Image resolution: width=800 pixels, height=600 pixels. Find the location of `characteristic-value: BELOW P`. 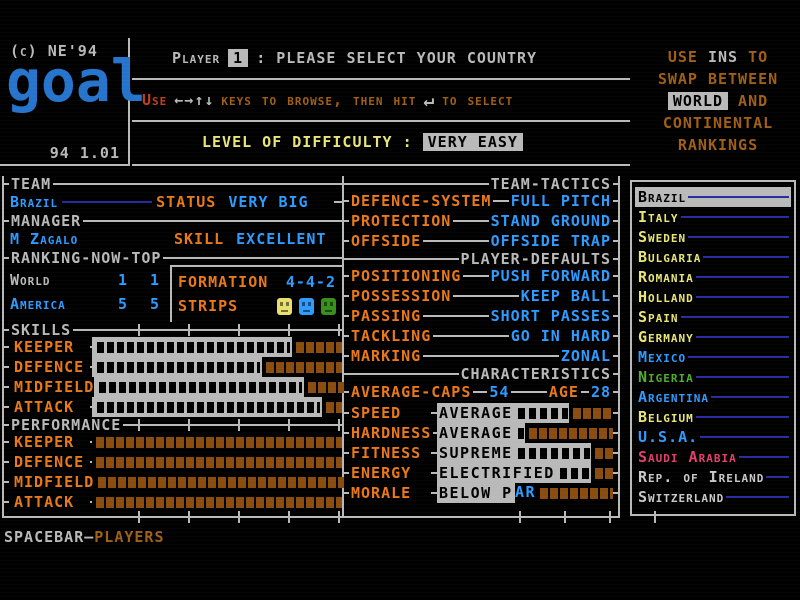

characteristic-value: BELOW P is located at coordinates (476, 493).